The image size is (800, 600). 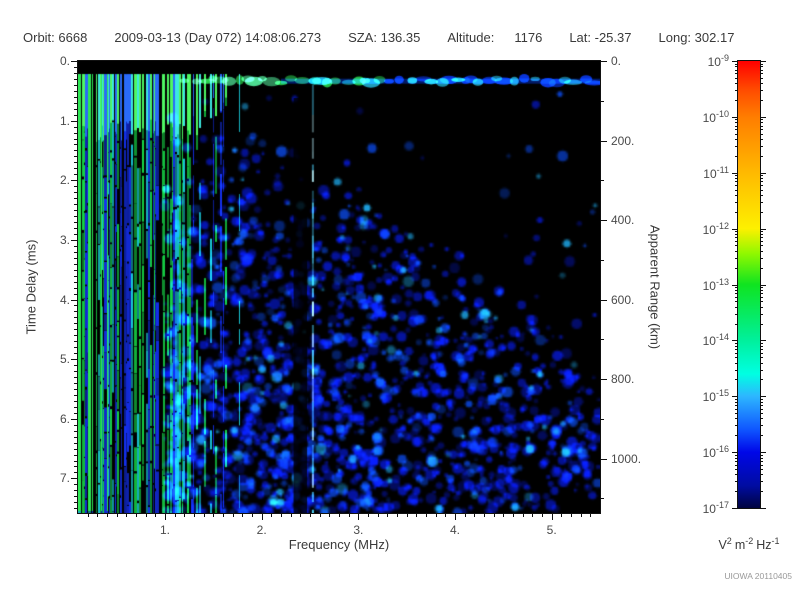 I want to click on long-value: 302.17, so click(x=714, y=37).